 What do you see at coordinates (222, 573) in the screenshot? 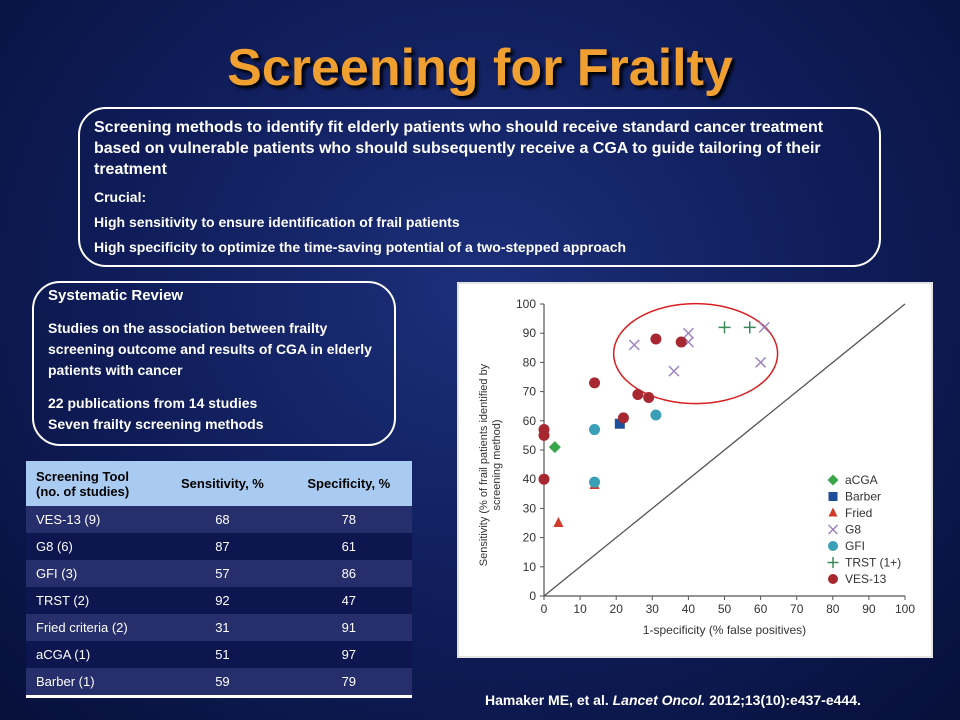
I see `sensitivity-cell: 57` at bounding box center [222, 573].